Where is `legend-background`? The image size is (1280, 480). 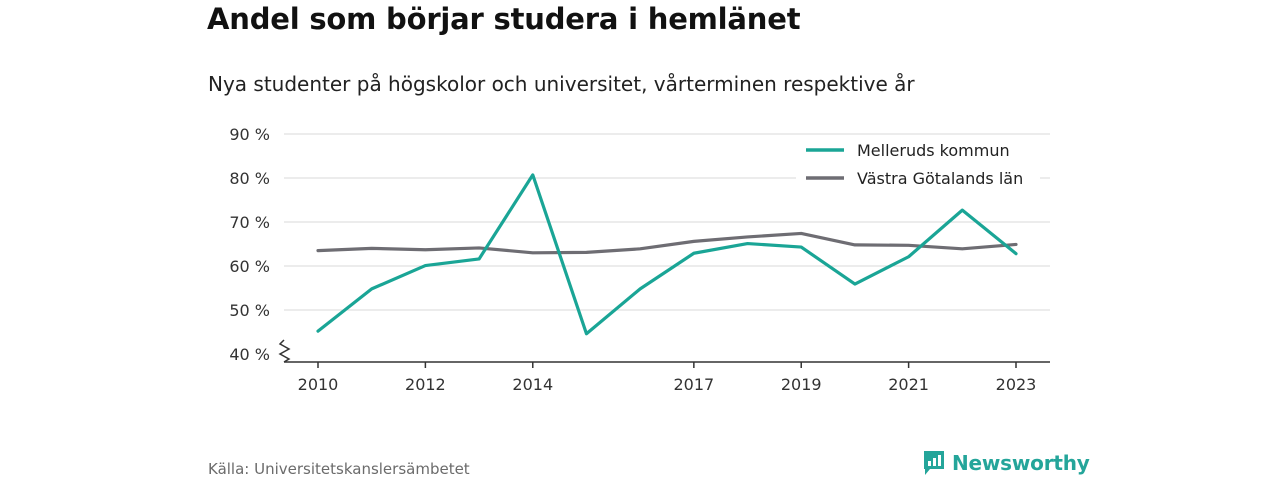 legend-background is located at coordinates (918, 165).